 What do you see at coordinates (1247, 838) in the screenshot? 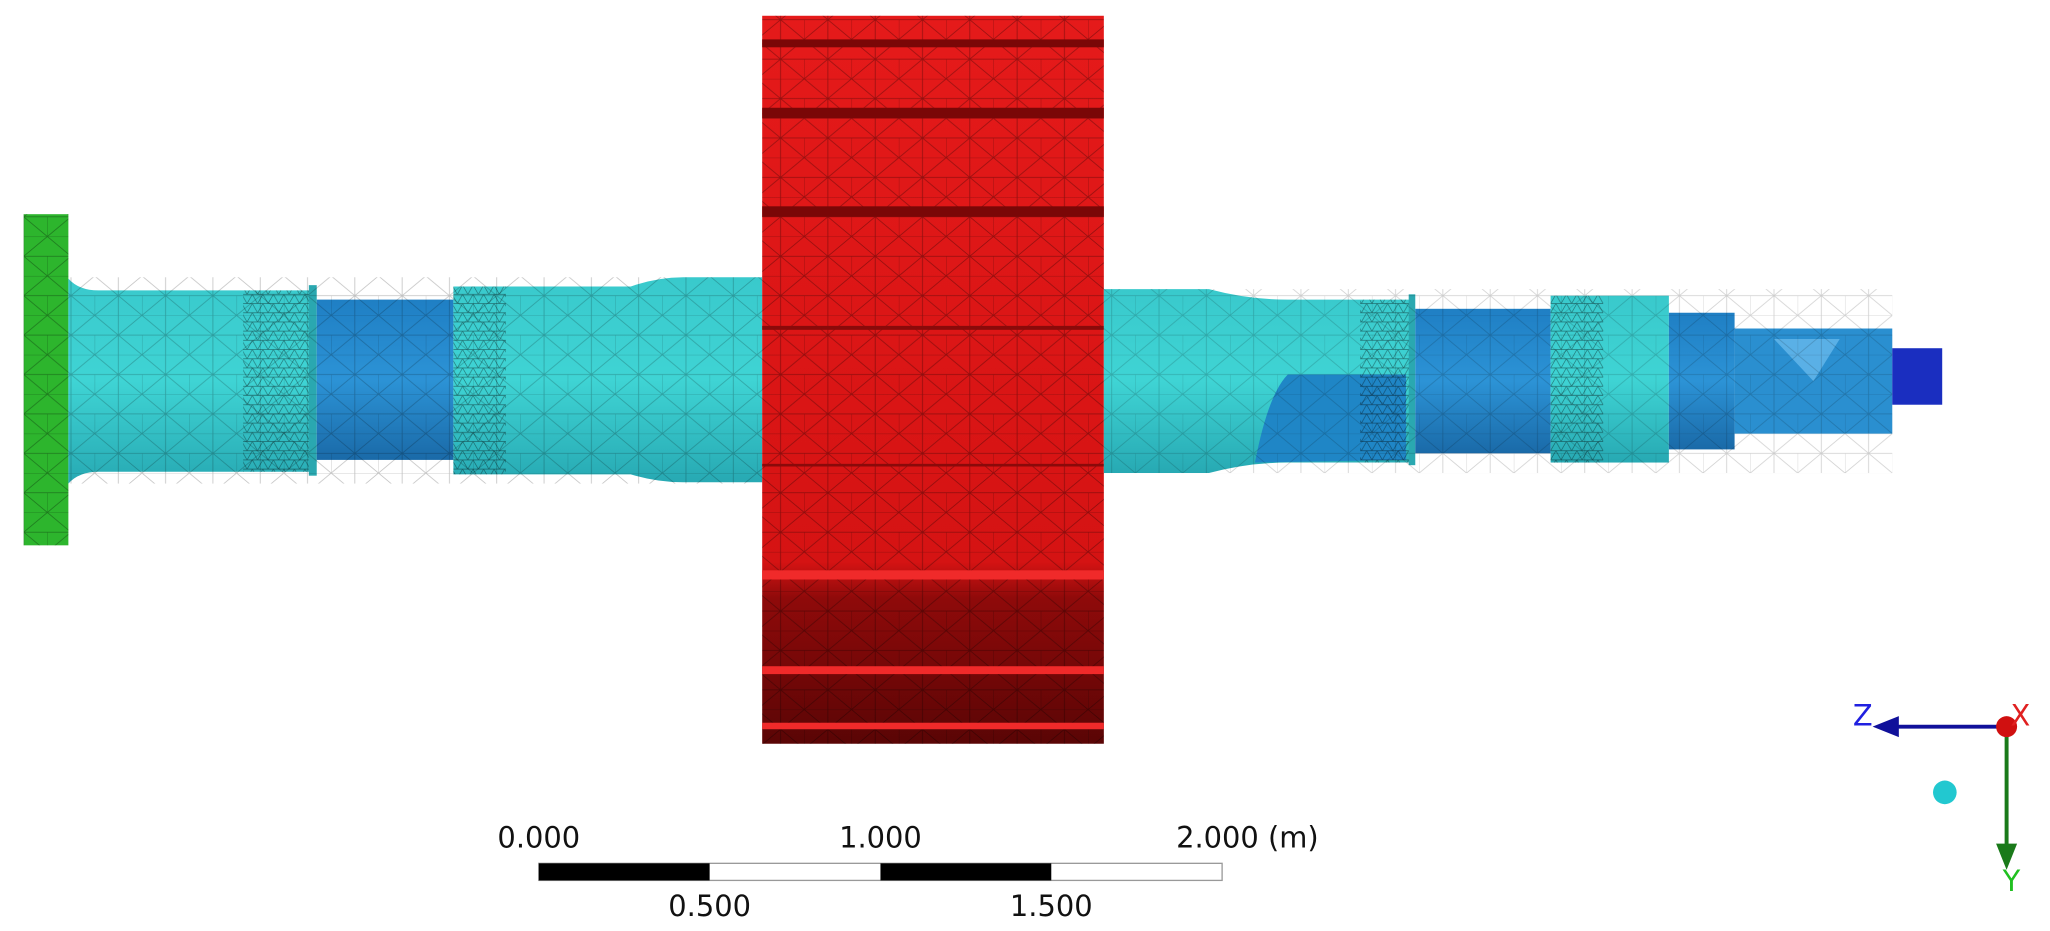
I see `scale-label: 2.000 (m)` at bounding box center [1247, 838].